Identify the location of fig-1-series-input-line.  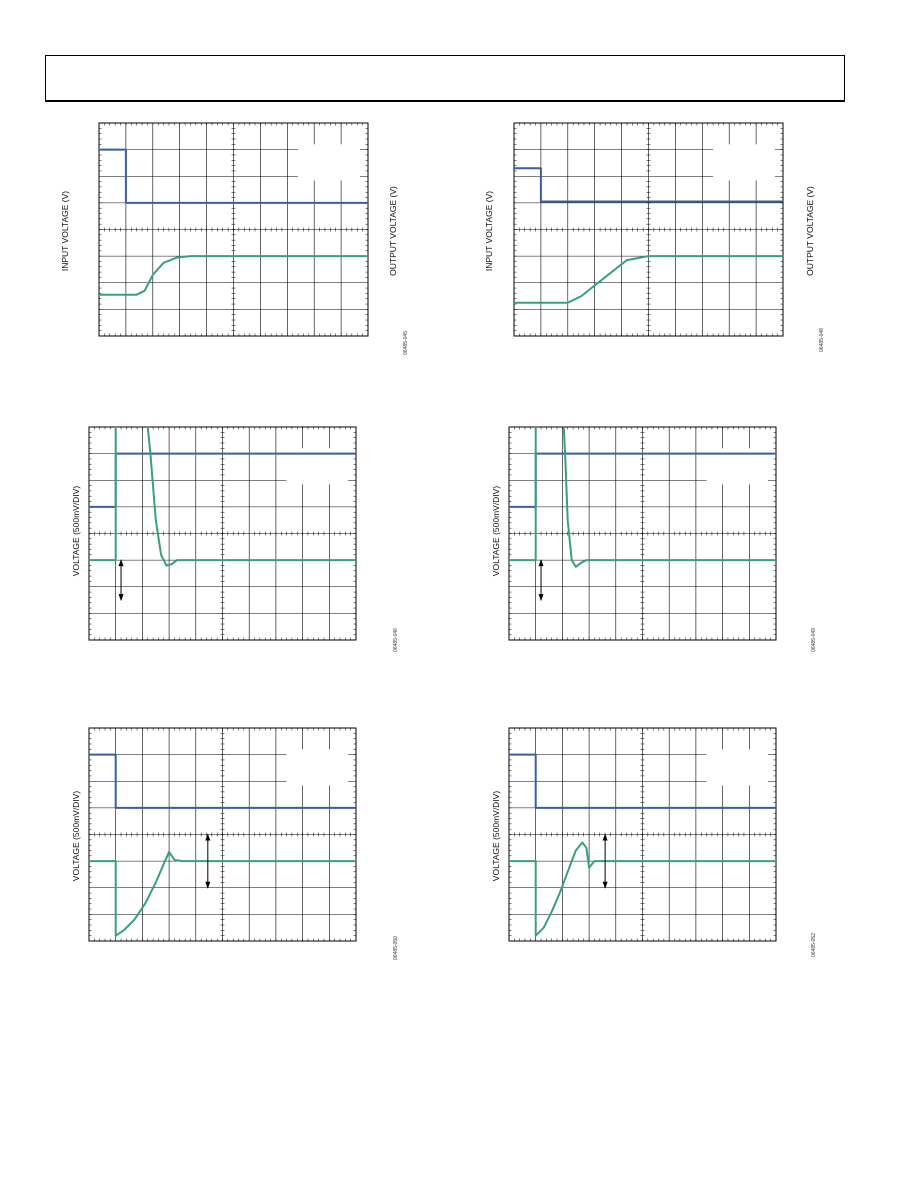
(233, 176).